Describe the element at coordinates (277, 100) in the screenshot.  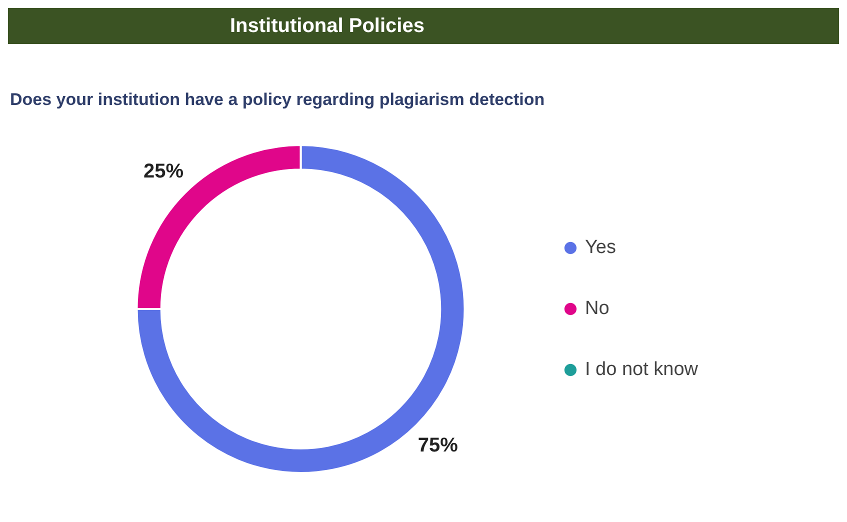
I see `chart-subtitle: Does your institution have a policy regarding plagiarism detection` at that location.